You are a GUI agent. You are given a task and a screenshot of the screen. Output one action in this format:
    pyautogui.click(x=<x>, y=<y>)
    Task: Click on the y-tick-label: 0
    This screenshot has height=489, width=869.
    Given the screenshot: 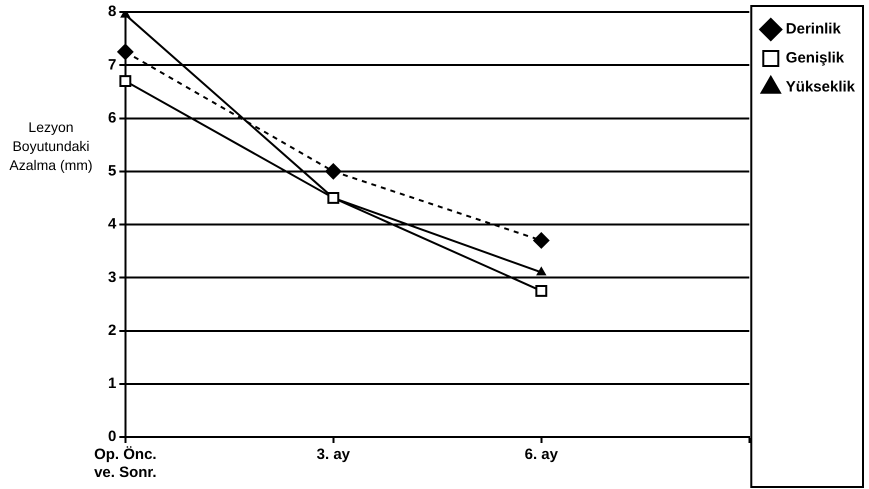 What is the action you would take?
    pyautogui.click(x=112, y=437)
    